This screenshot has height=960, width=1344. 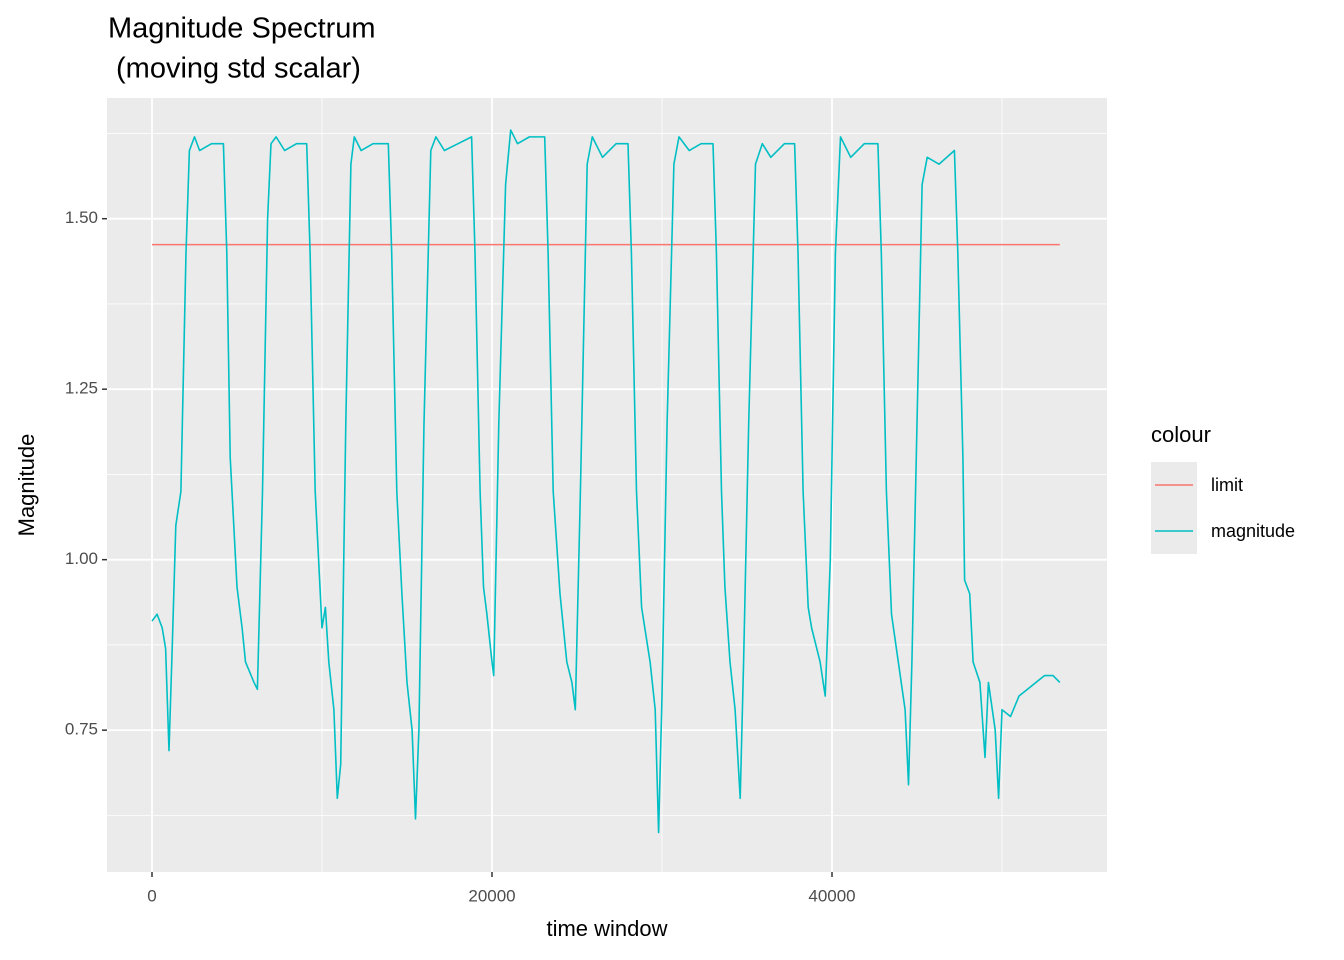 I want to click on x-tick-label: 0, so click(x=151, y=895).